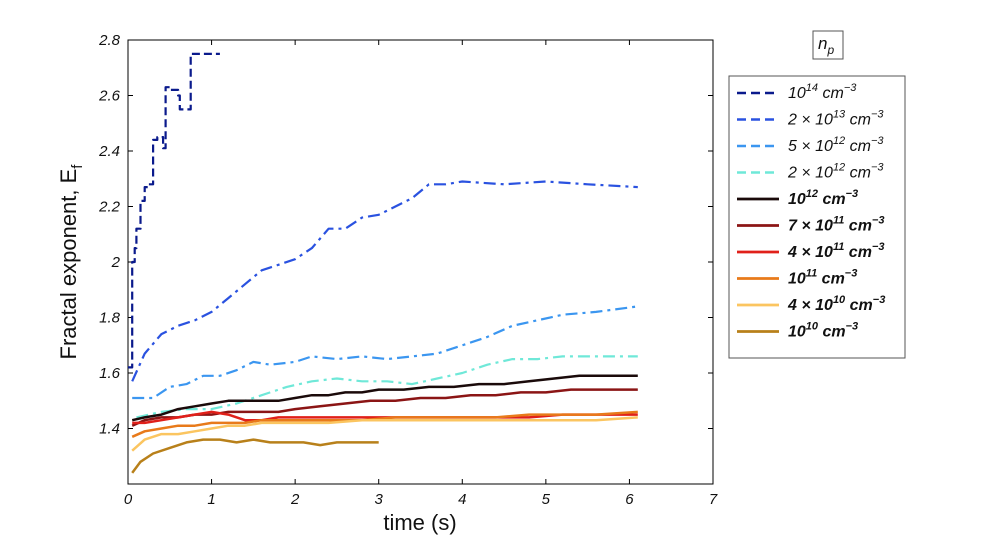  What do you see at coordinates (822, 278) in the screenshot?
I see `legend-label-7: 1011 cm−3` at bounding box center [822, 278].